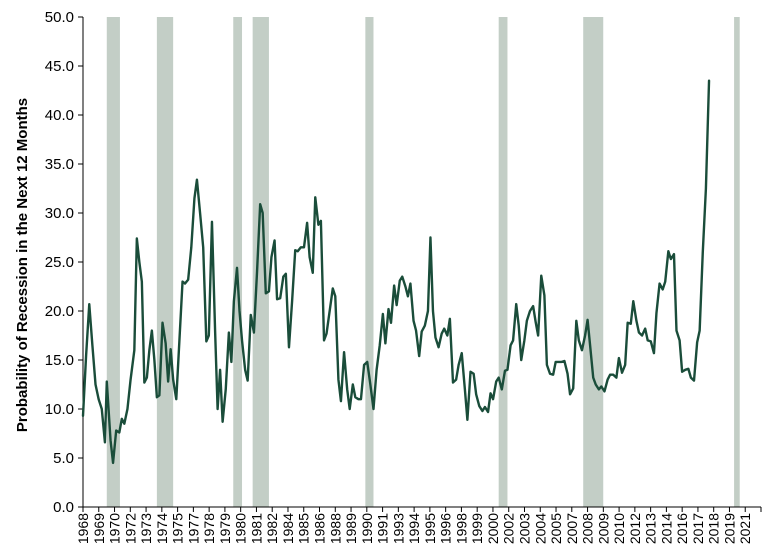 This screenshot has width=770, height=560. I want to click on y-tick-label: 25.0, so click(59, 262).